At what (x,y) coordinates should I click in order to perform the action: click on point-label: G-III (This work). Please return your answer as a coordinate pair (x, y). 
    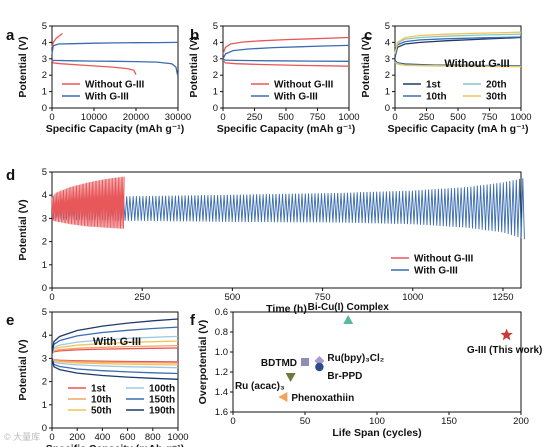
    Looking at the image, I should click on (505, 350).